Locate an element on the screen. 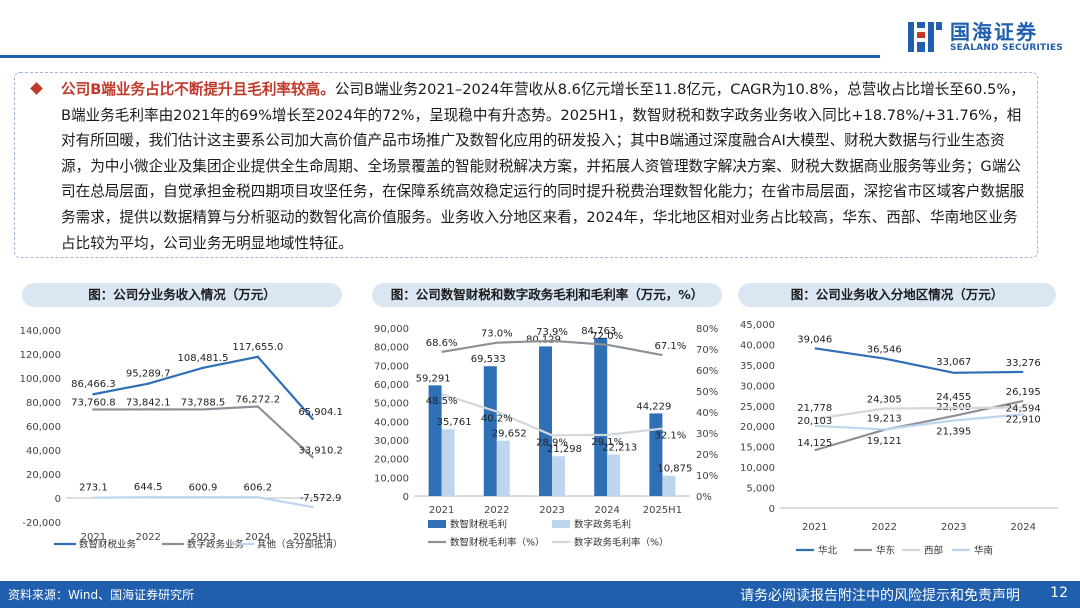 This screenshot has width=1080, height=608. bar-label: 10,875 is located at coordinates (674, 469).